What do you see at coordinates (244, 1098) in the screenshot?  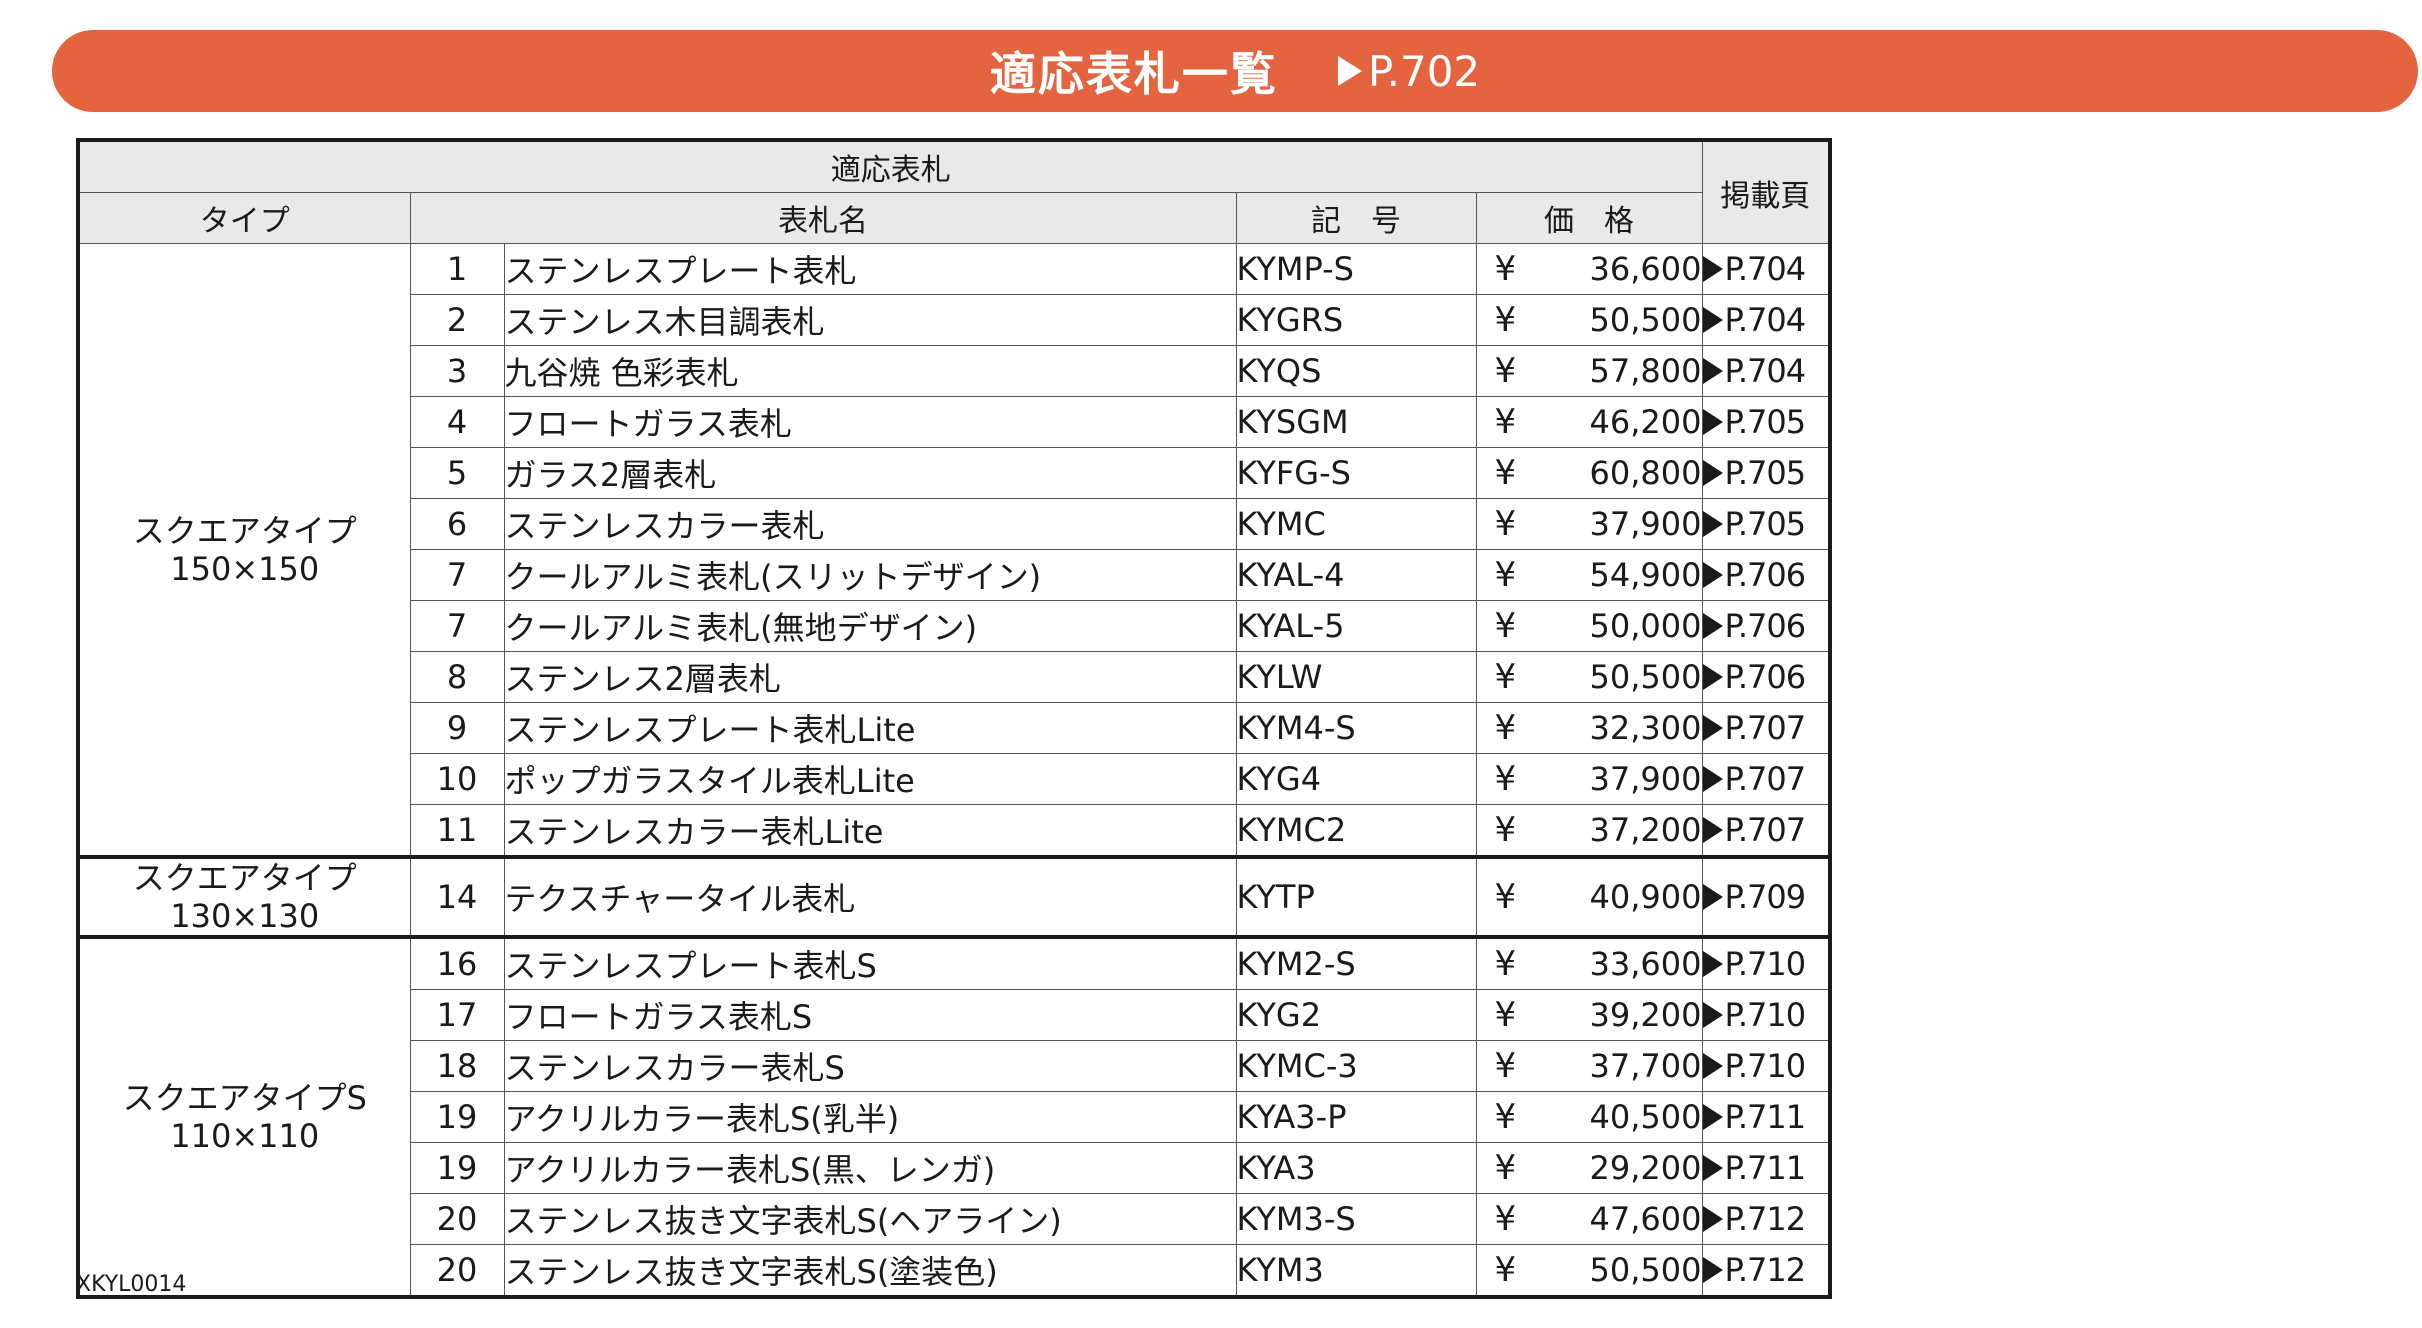 I see `type-name: スクエアタイプS` at bounding box center [244, 1098].